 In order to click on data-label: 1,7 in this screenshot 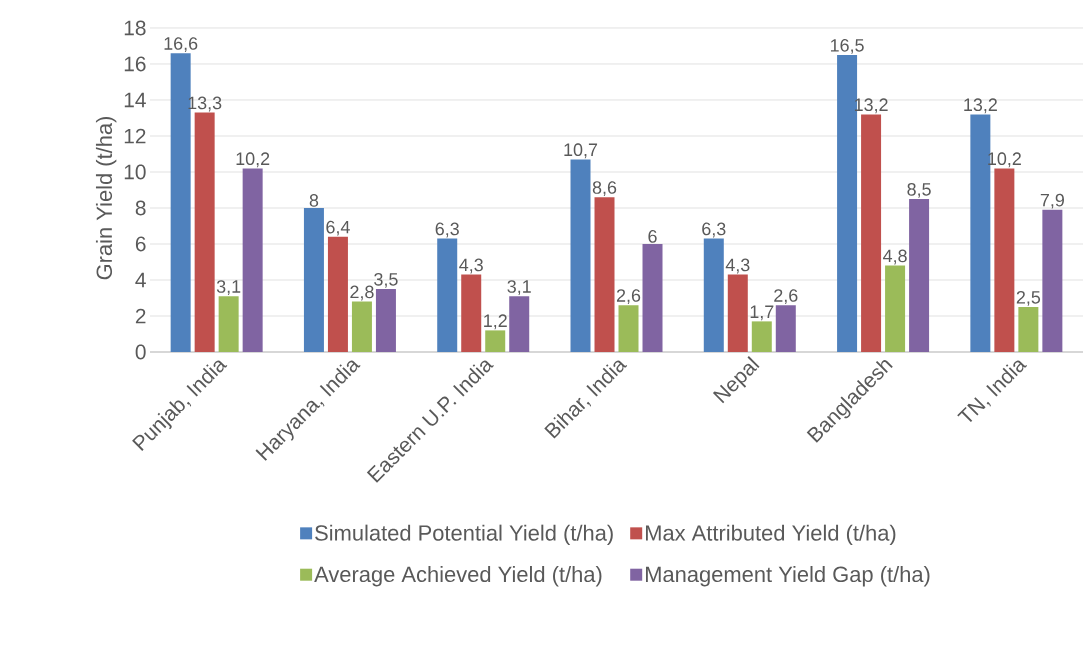, I will do `click(762, 313)`.